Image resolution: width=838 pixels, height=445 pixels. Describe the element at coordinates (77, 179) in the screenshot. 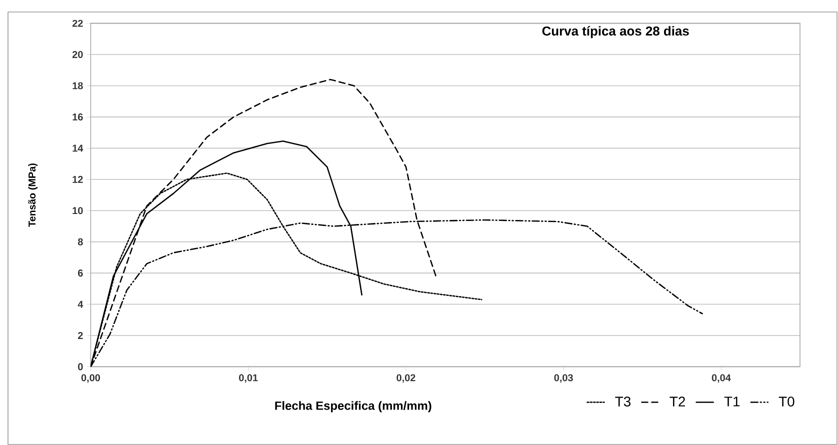

I see `y-tick-label: 12` at that location.